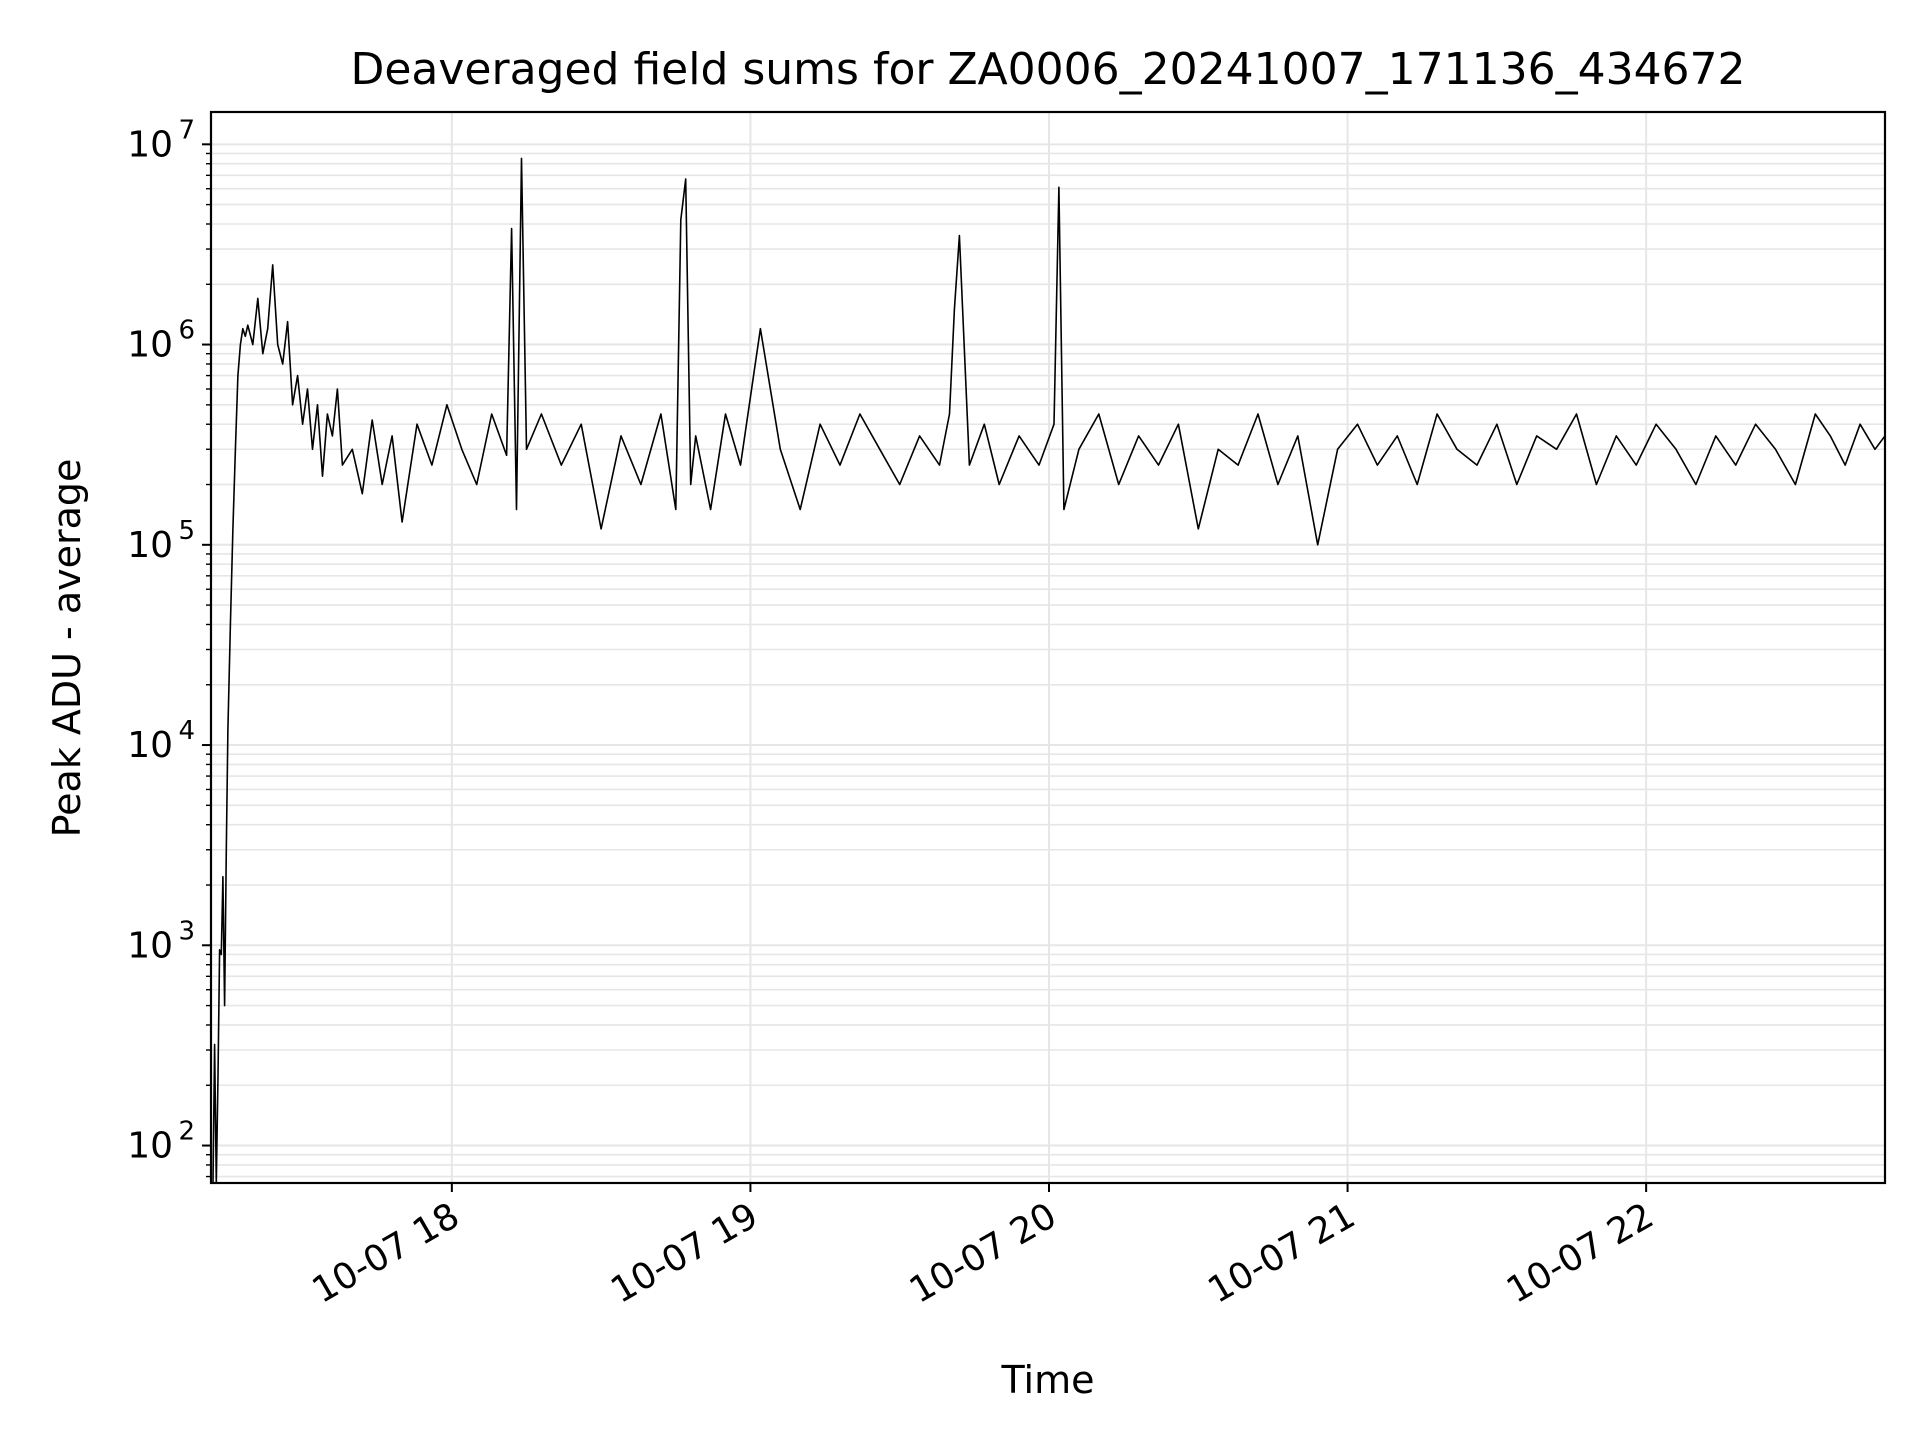  What do you see at coordinates (186, 1132) in the screenshot?
I see `y-tick-label-exponent: 2` at bounding box center [186, 1132].